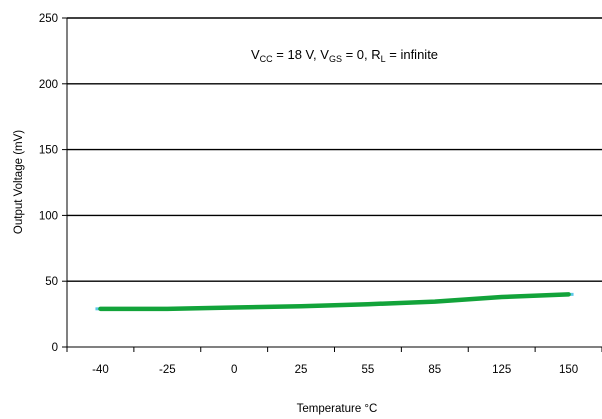 This screenshot has width=602, height=419. Describe the element at coordinates (266, 59) in the screenshot. I see `annotation-cc: CC` at that location.